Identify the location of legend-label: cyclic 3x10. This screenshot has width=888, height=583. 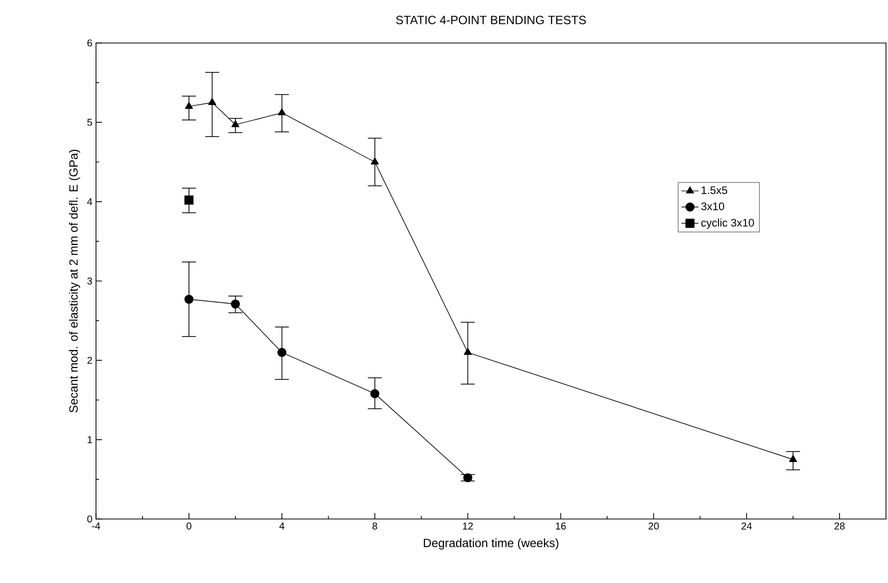
(727, 223).